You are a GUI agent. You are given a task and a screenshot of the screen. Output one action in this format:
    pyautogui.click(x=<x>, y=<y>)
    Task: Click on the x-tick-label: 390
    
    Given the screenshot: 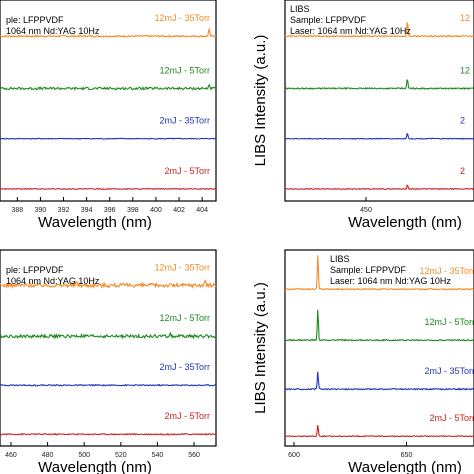 What is the action you would take?
    pyautogui.click(x=41, y=210)
    